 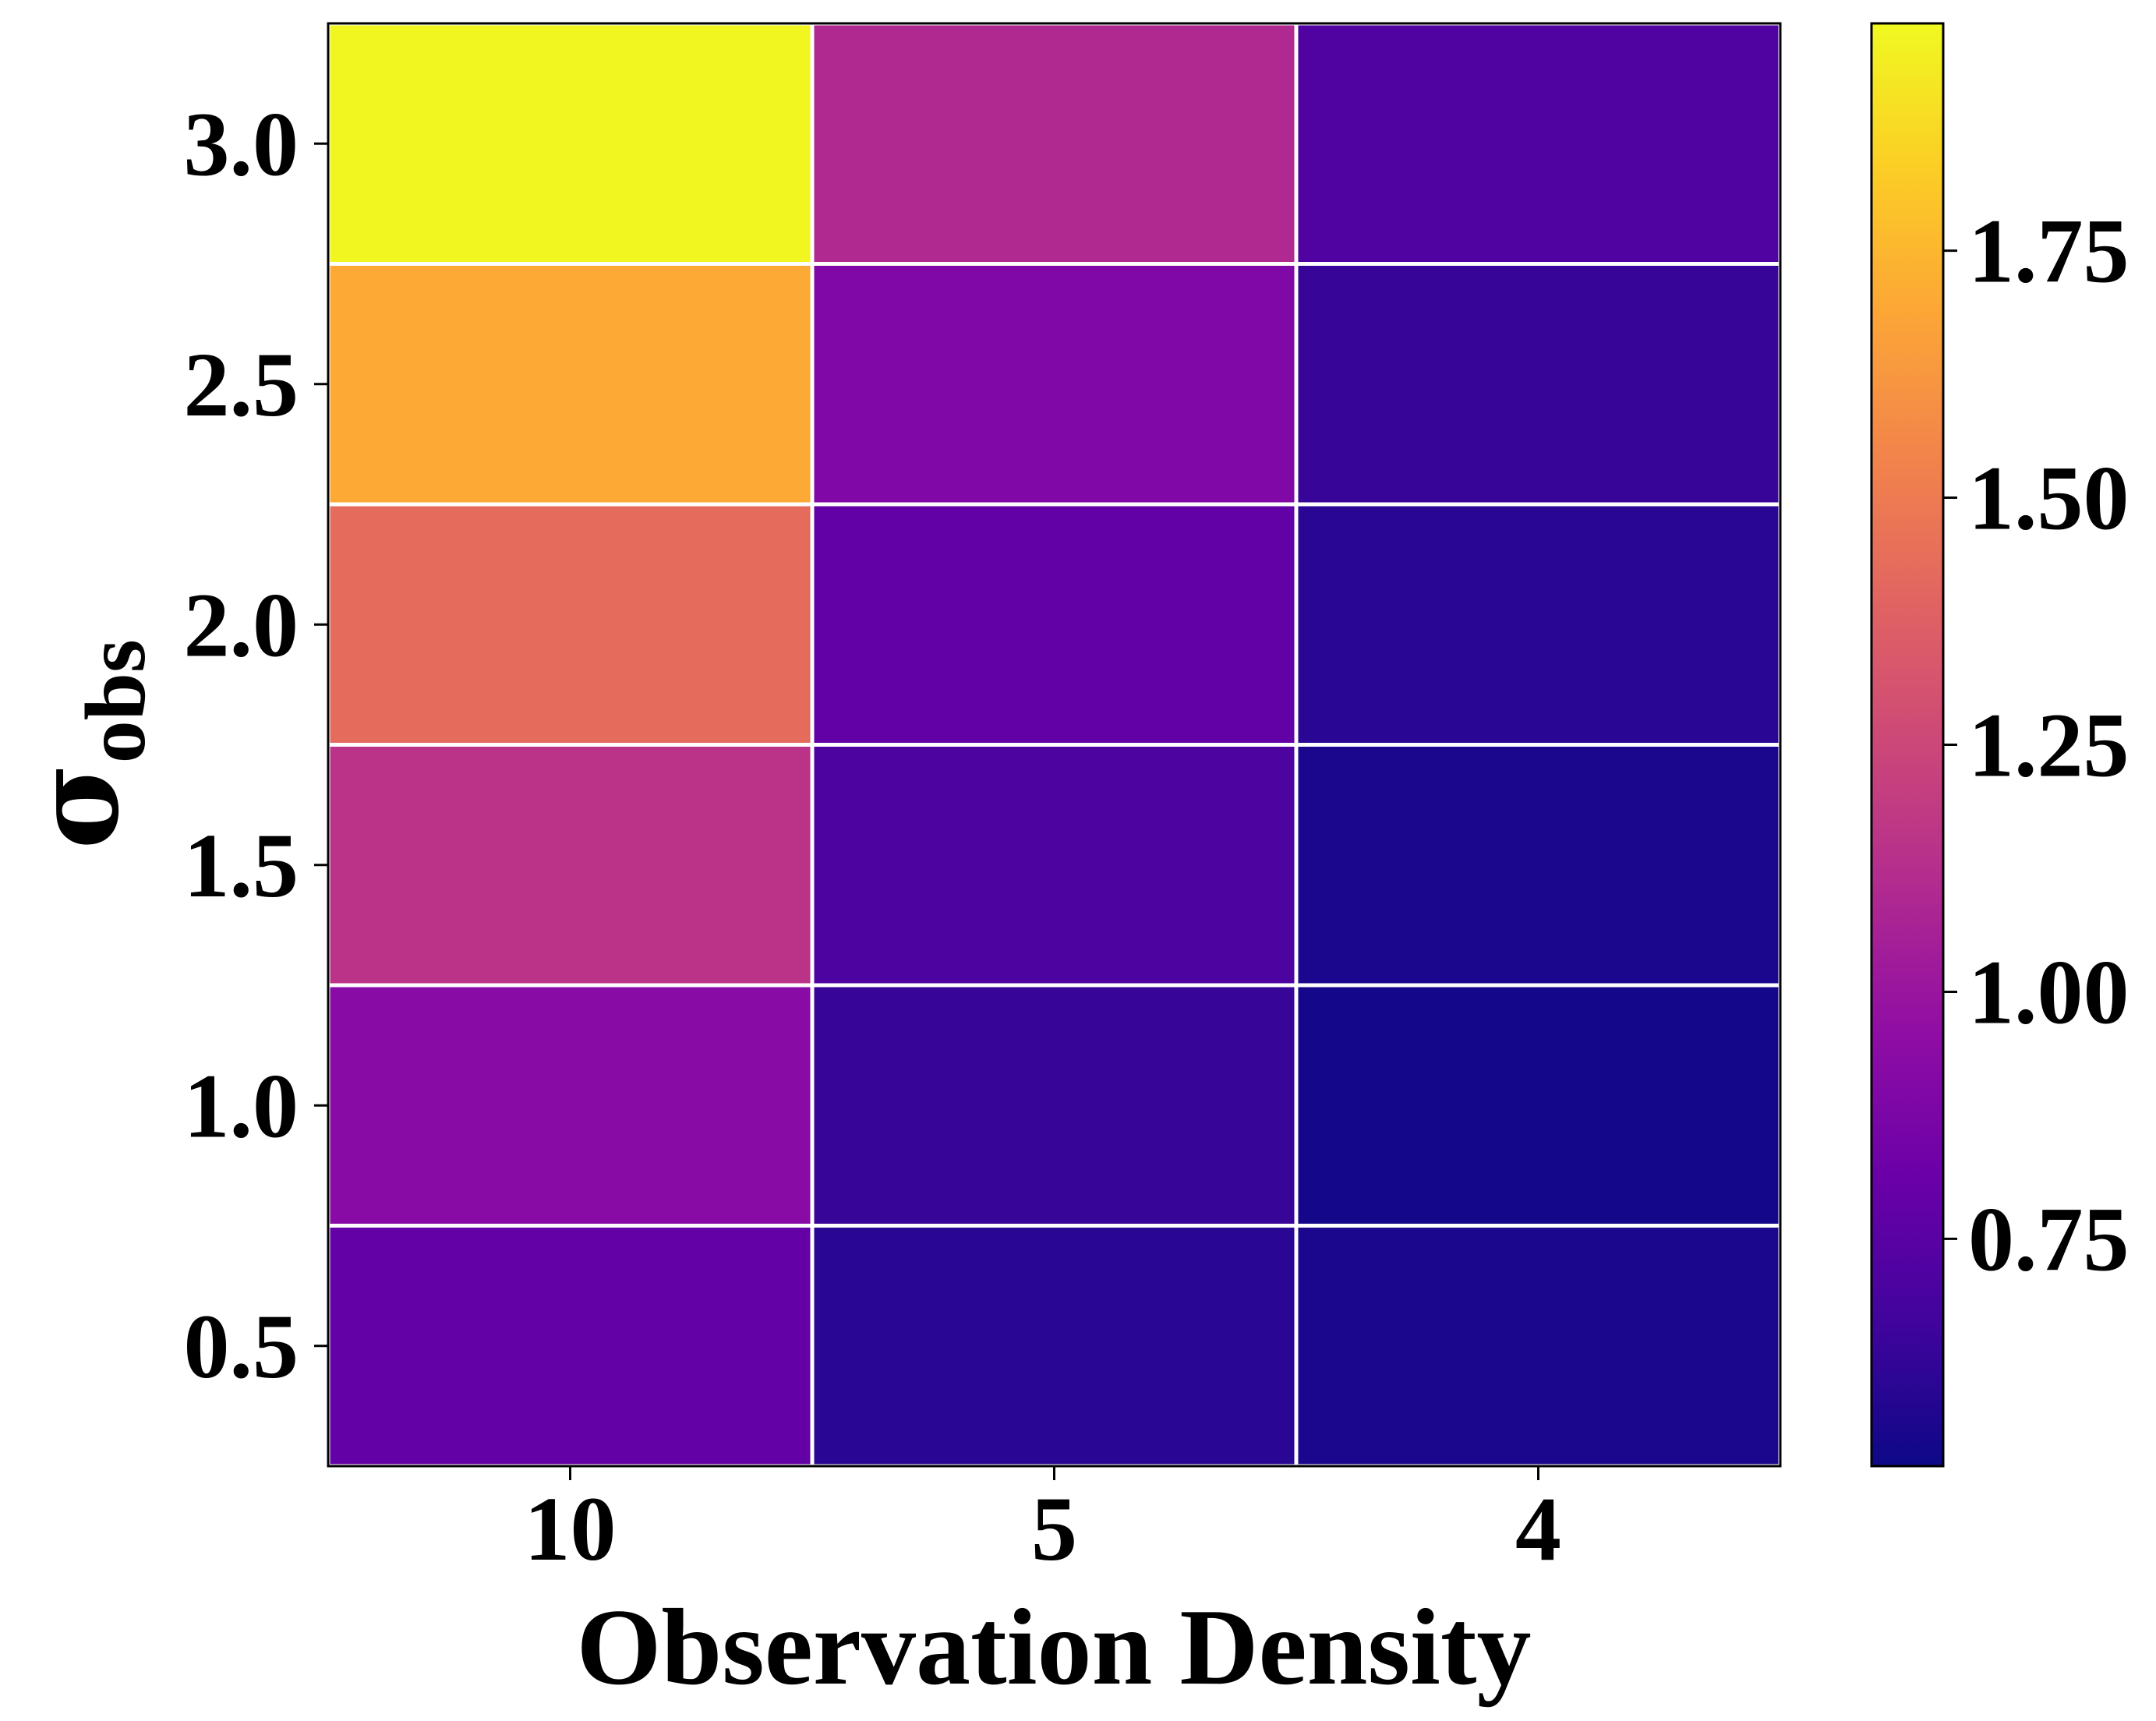 What do you see at coordinates (241, 625) in the screenshot?
I see `y-tick-label: 2.0` at bounding box center [241, 625].